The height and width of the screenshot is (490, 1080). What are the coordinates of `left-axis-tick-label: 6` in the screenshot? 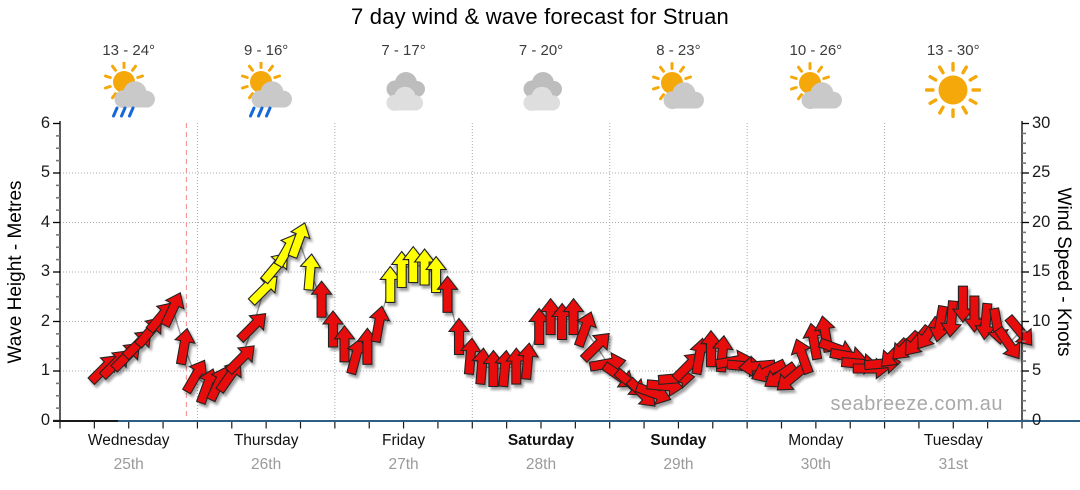 It's located at (45, 122).